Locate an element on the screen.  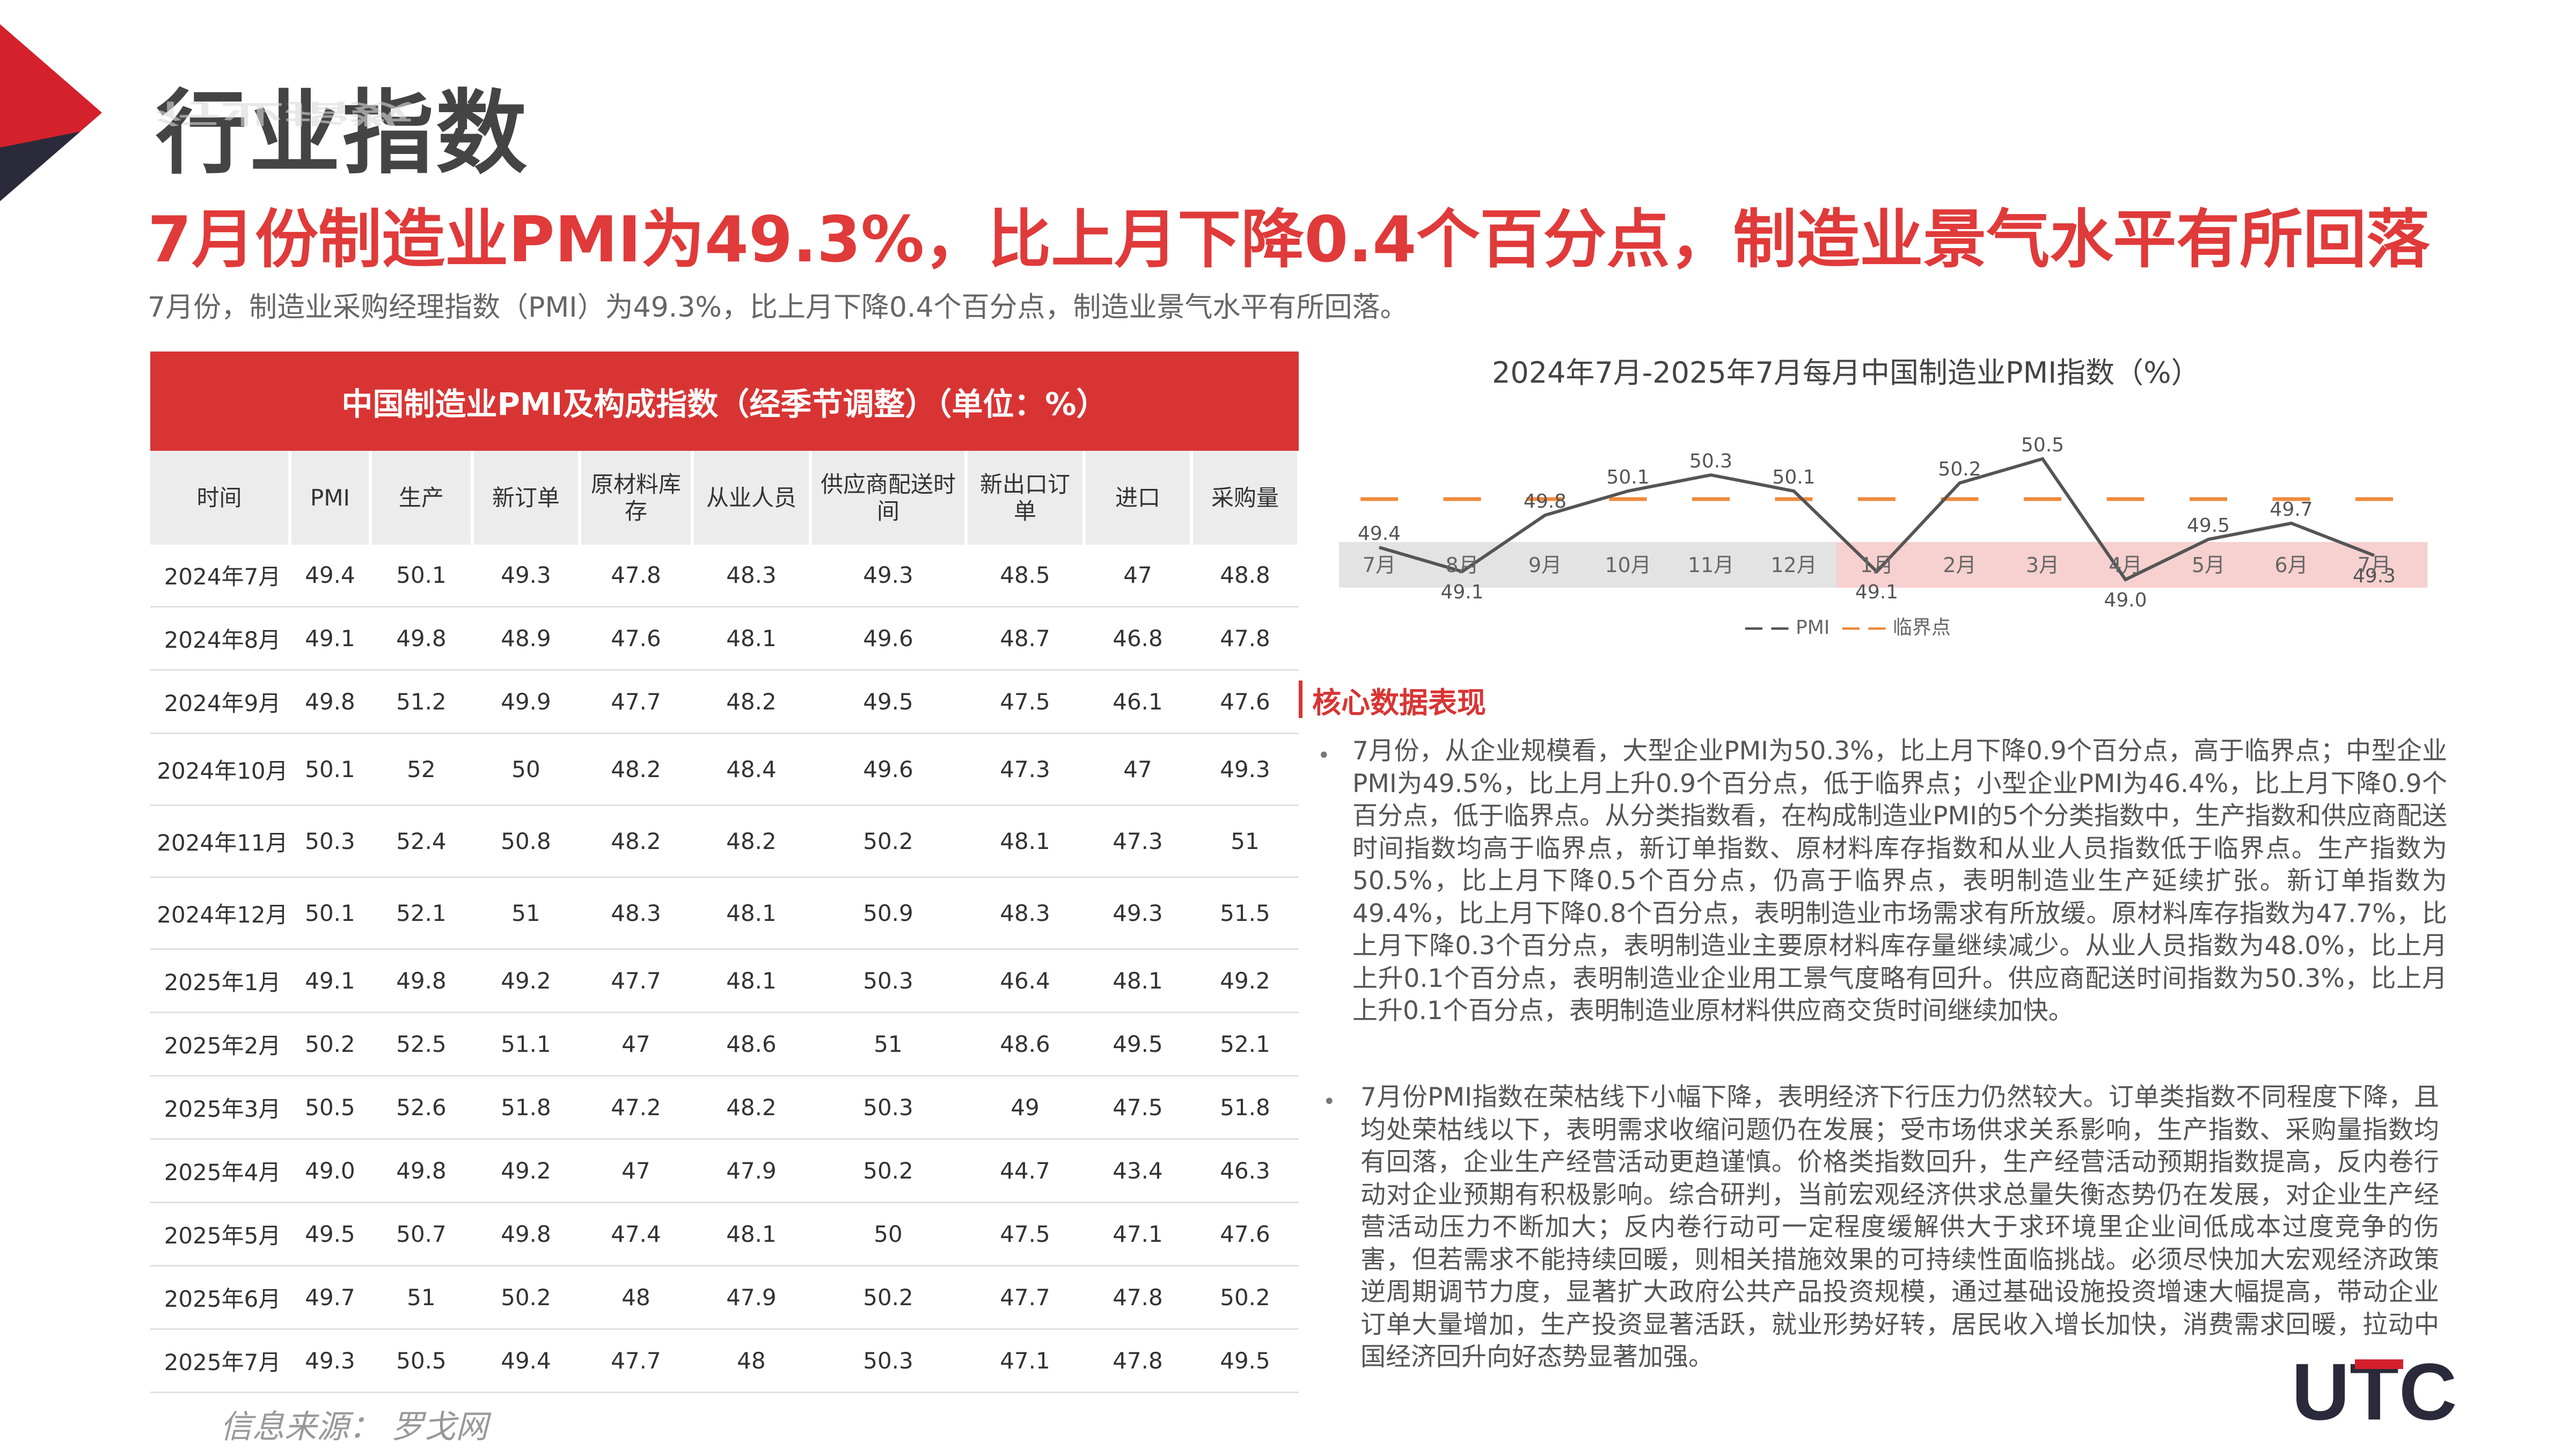
row-month-cell: 2025年7月 is located at coordinates (220, 1361).